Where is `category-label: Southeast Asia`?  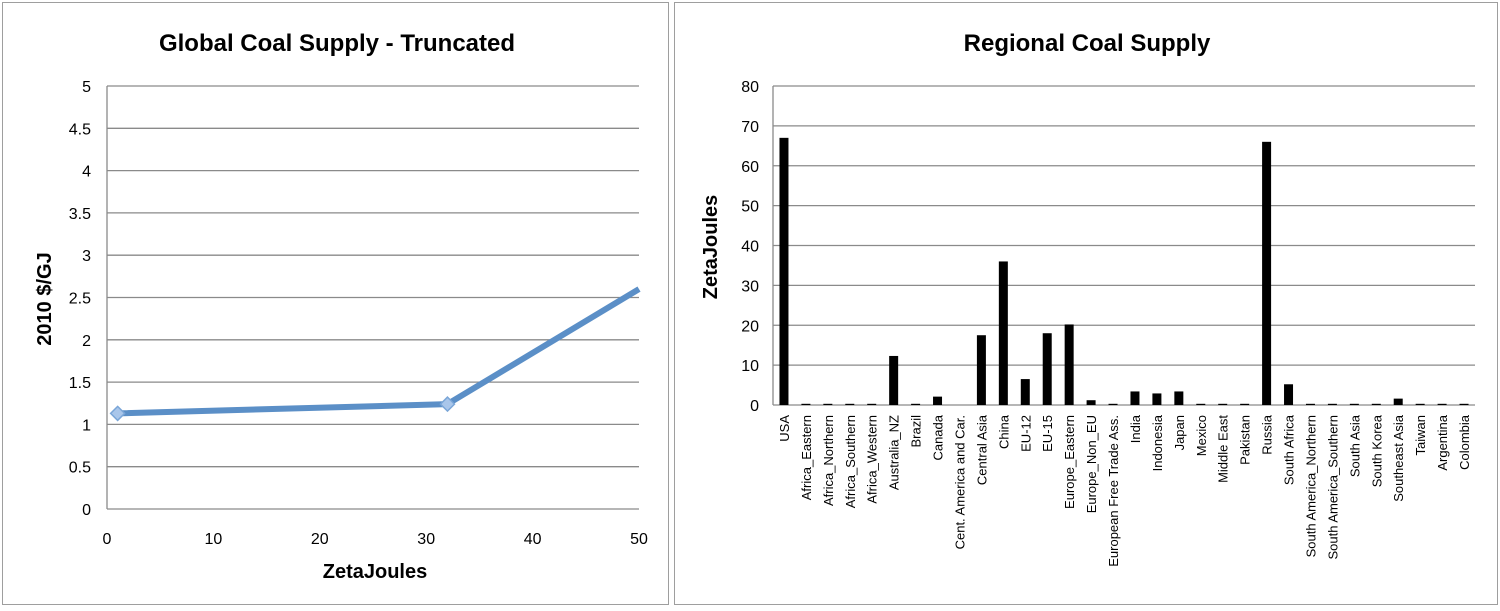
category-label: Southeast Asia is located at coordinates (1398, 457).